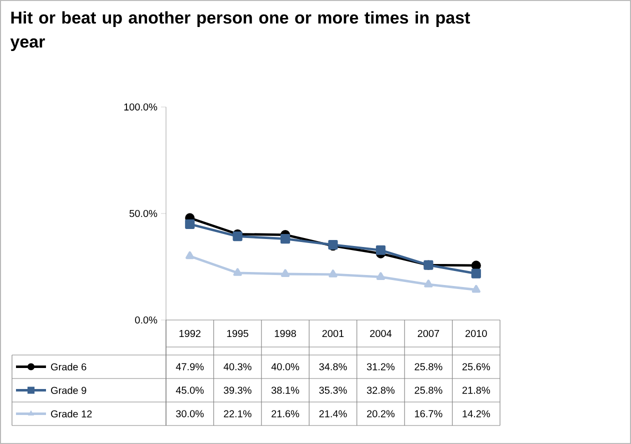 The width and height of the screenshot is (631, 444). Describe the element at coordinates (380, 366) in the screenshot. I see `data-label: 31.2%` at that location.